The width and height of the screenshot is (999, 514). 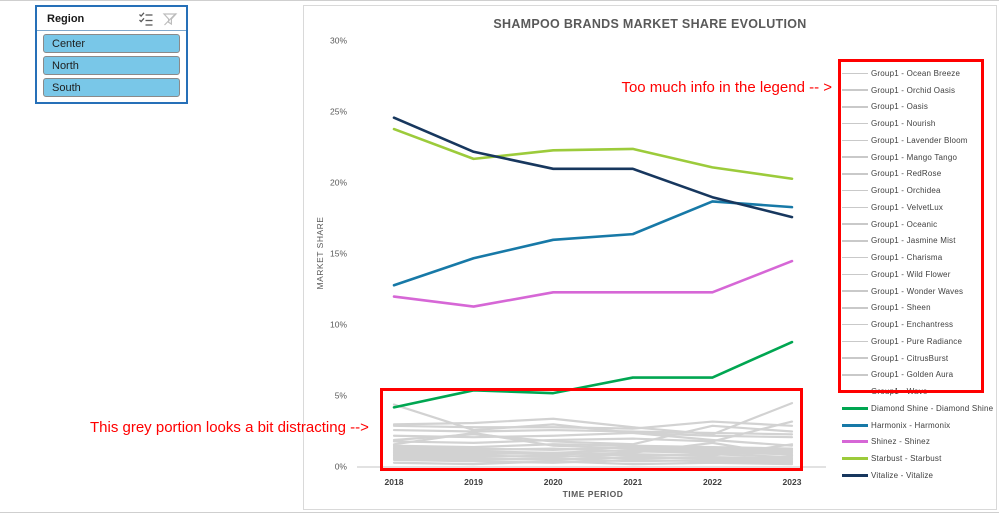 I want to click on legend-item-charisma: Group1 - Charisma, so click(x=917, y=257).